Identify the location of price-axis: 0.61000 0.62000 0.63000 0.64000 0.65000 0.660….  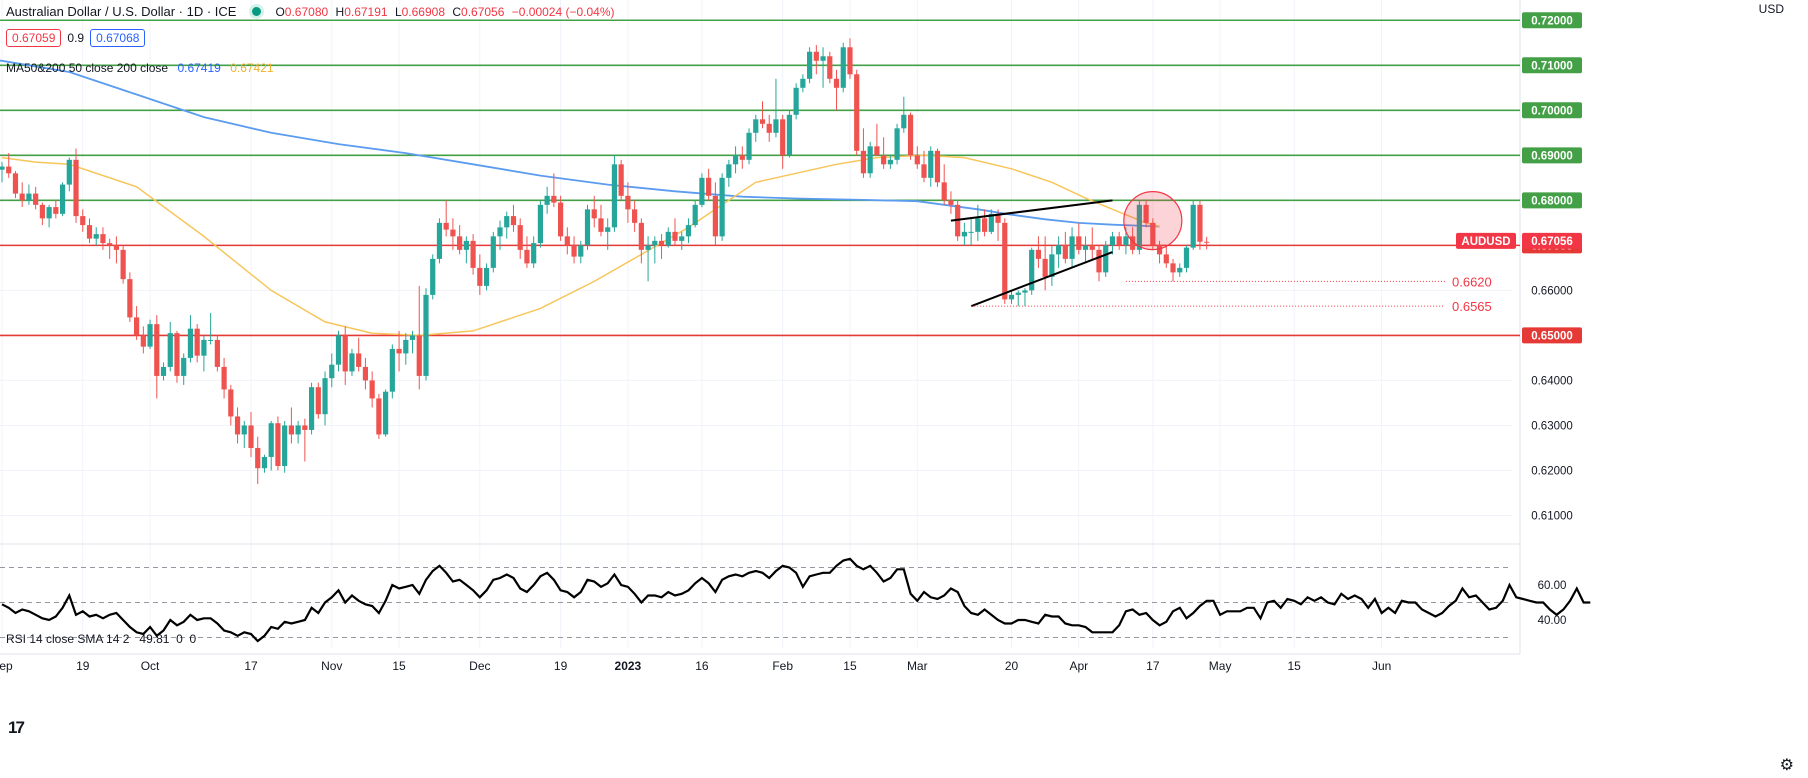
(1519, 267).